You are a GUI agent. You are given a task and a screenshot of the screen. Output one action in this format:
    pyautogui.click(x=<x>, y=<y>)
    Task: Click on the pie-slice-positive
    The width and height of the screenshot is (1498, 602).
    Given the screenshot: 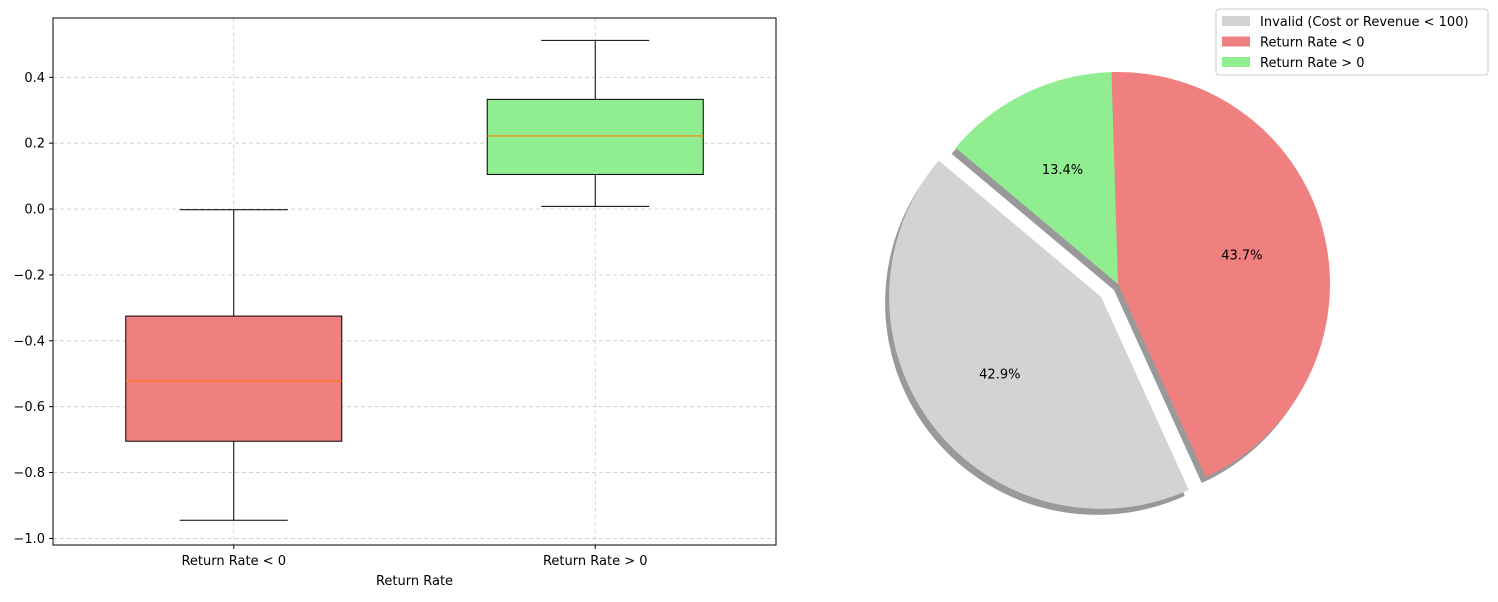 What is the action you would take?
    pyautogui.click(x=1036, y=178)
    